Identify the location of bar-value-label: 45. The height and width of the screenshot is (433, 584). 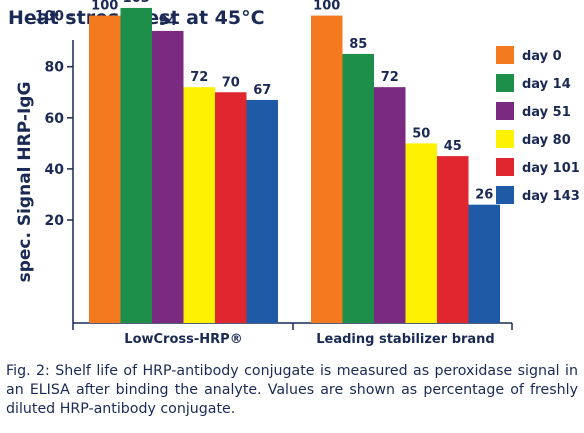
(453, 146).